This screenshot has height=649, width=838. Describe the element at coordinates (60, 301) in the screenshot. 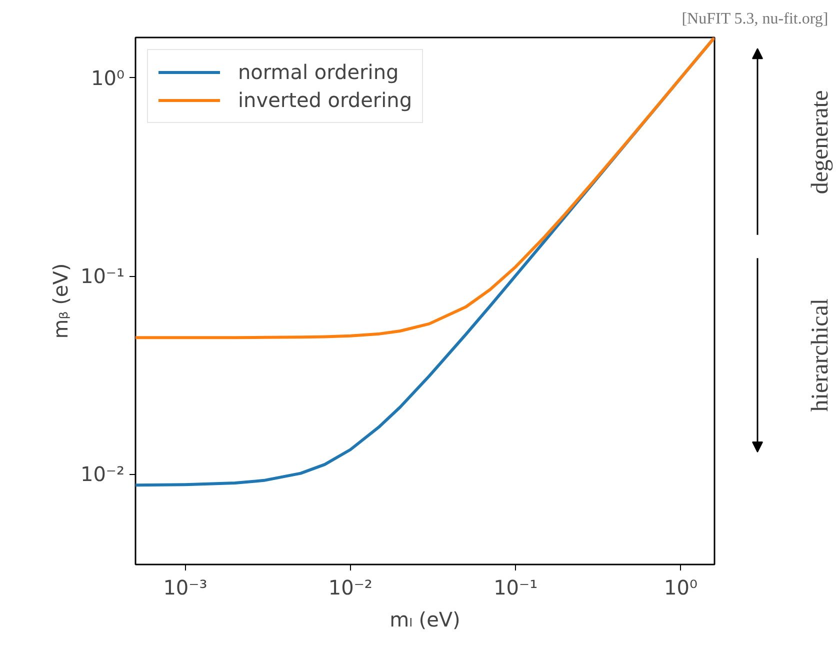

I see `y-axis-title: mᵦ (eV)` at that location.